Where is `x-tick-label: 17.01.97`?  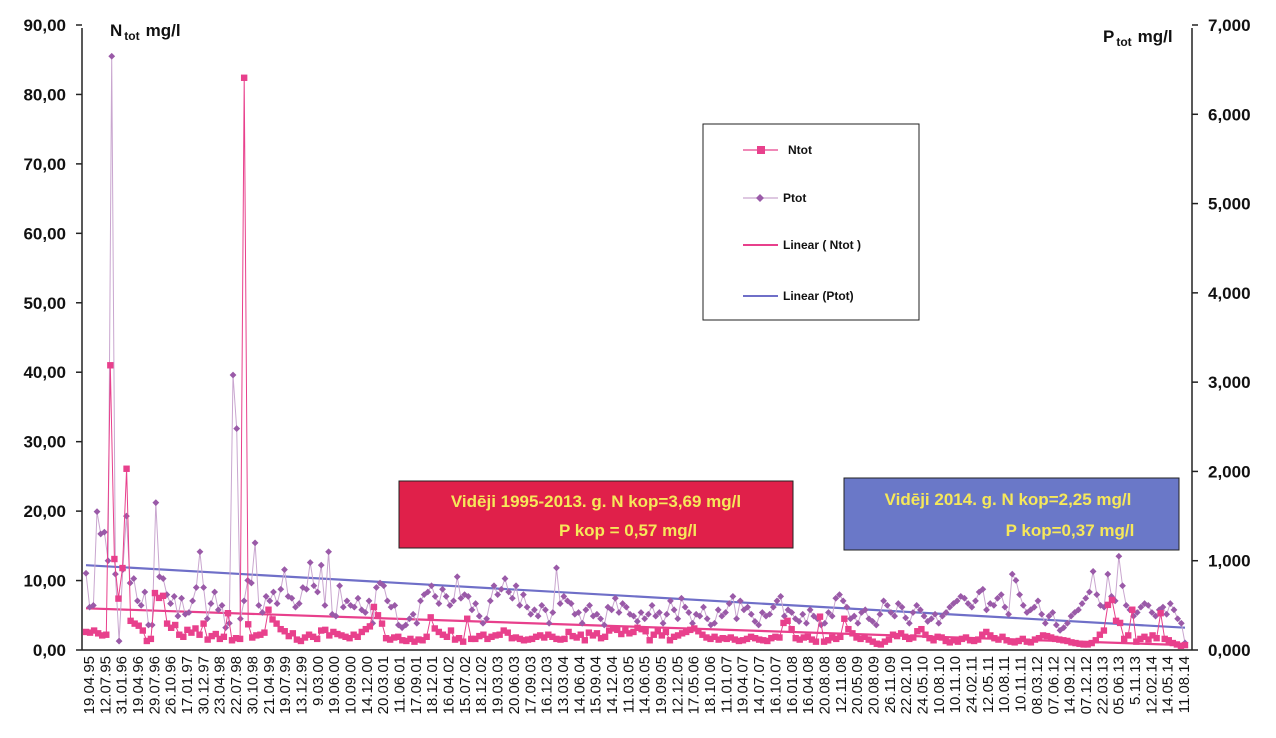 x-tick-label: 17.01.97 is located at coordinates (187, 685).